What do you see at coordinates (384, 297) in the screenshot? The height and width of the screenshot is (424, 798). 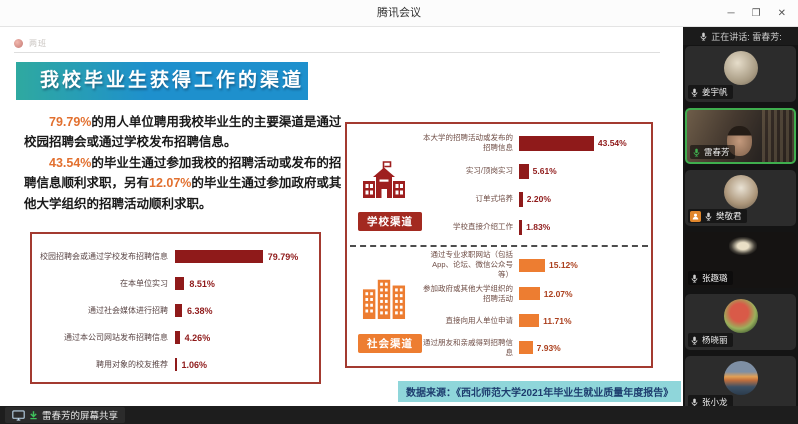 I see `city-buildings-icon` at bounding box center [384, 297].